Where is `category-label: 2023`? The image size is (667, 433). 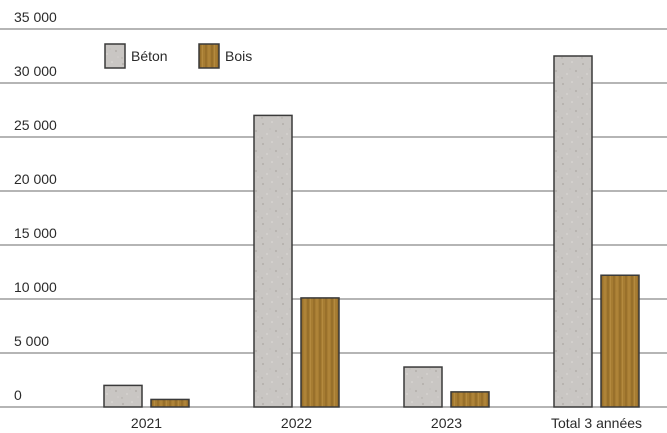
category-label: 2023 is located at coordinates (446, 423).